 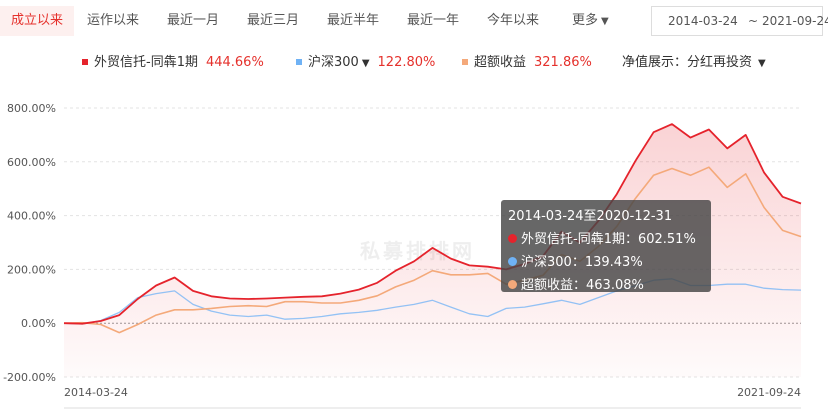 I want to click on period-tabs: 成立以来 运作以来 最近一月 最近三月 最近半年 最近一年 今年以来 更多 ▼, so click(x=320, y=21).